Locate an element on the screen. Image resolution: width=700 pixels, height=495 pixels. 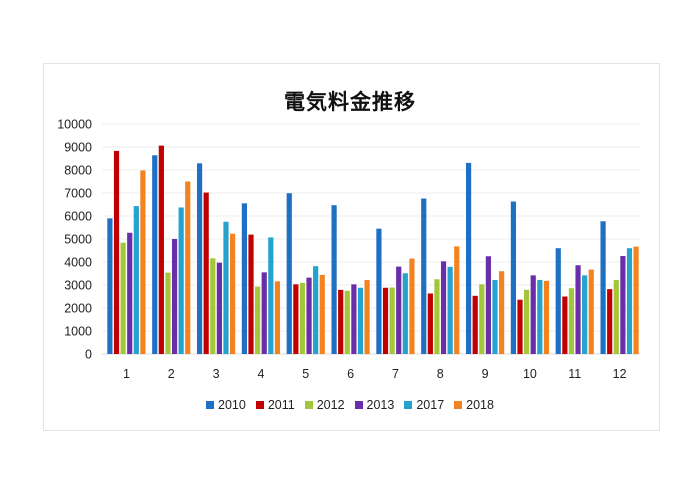
y-tick-label: 0 is located at coordinates (88, 355).